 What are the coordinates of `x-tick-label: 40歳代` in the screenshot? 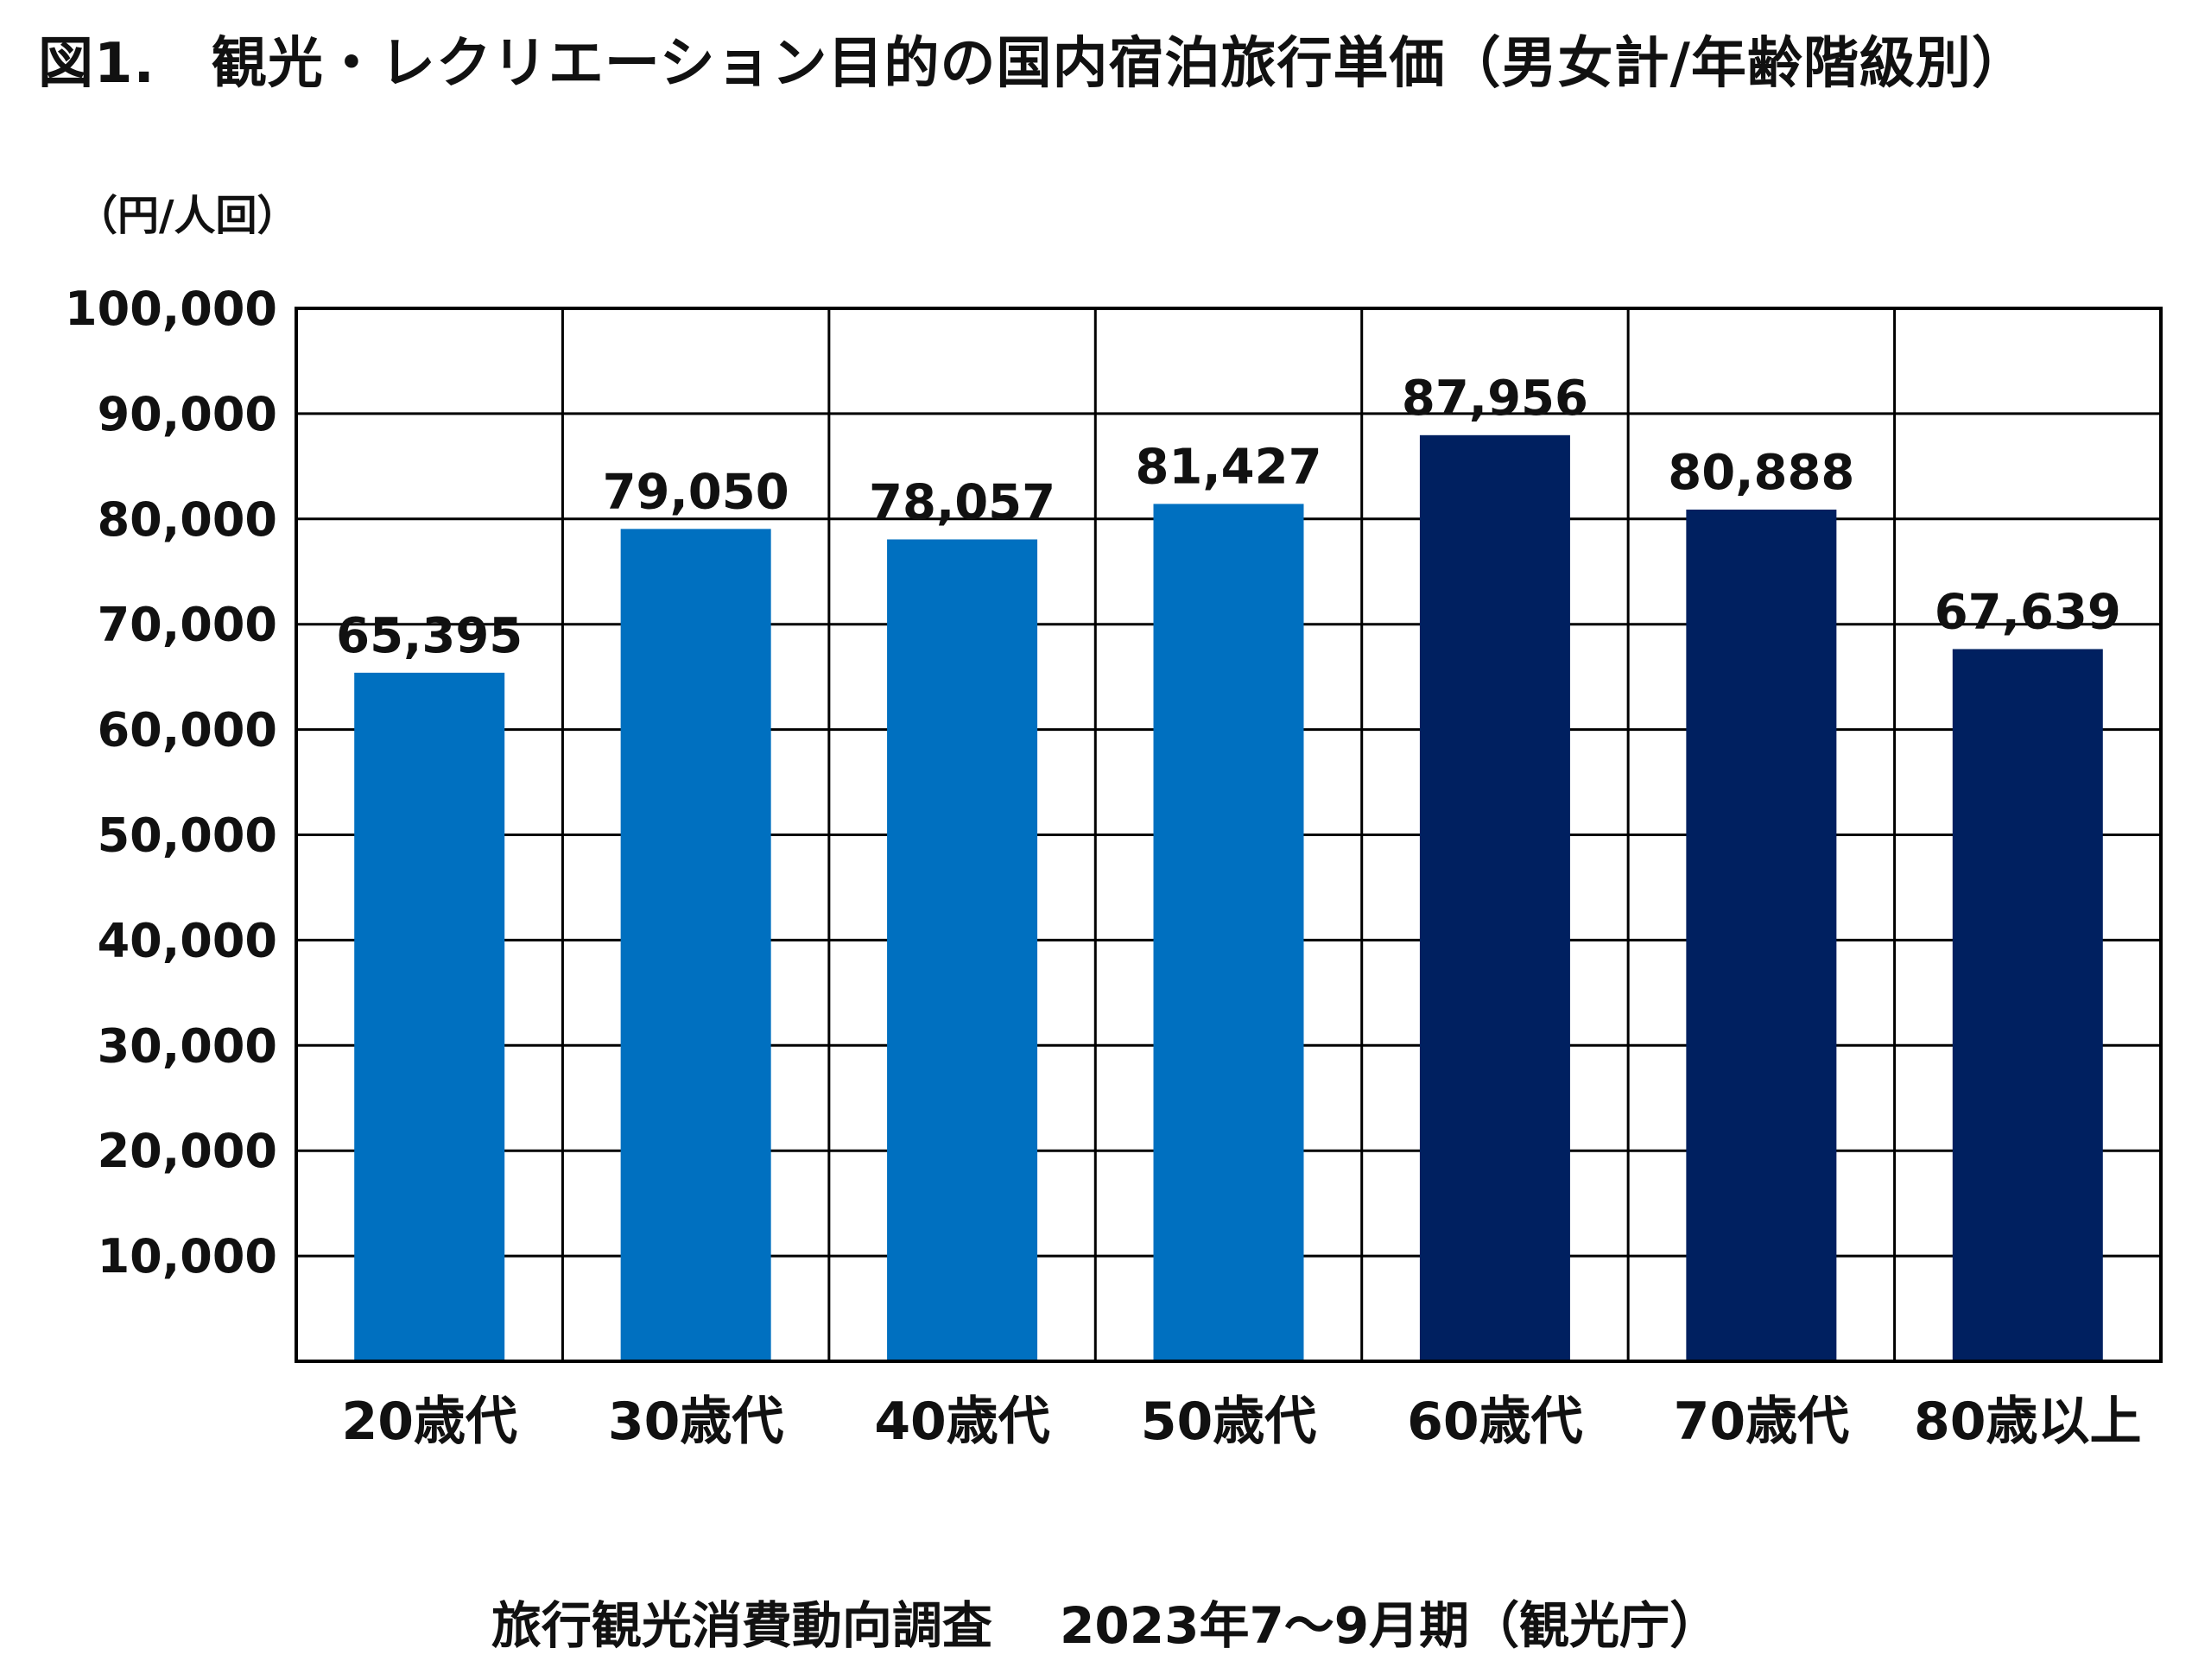 It's located at (962, 1422).